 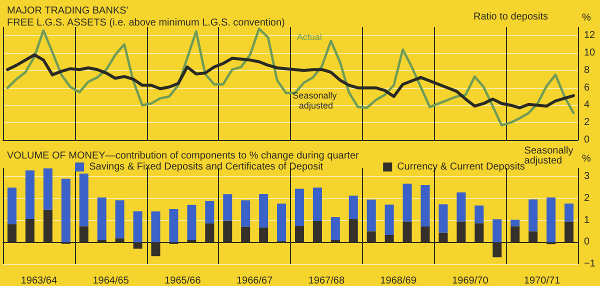 I want to click on x-tick-label: 1965/66, so click(x=183, y=281).